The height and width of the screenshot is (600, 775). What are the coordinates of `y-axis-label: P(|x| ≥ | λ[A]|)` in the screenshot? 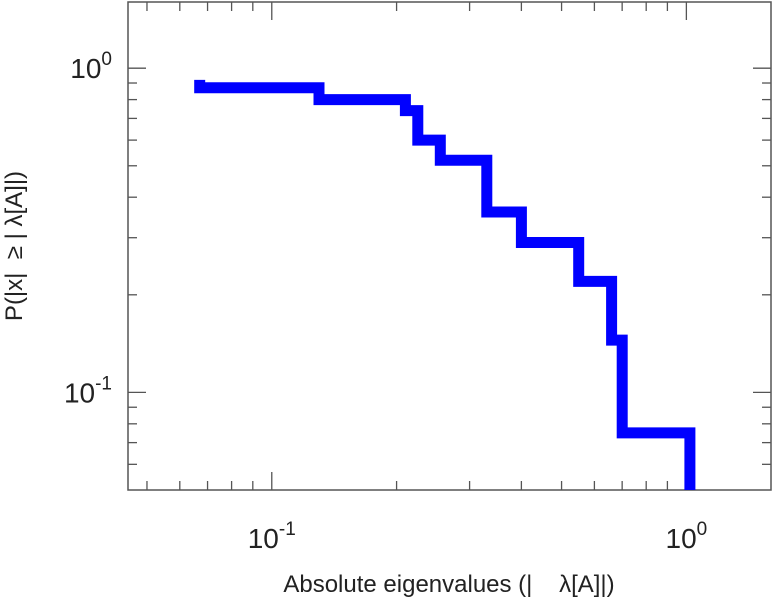 It's located at (14, 246).